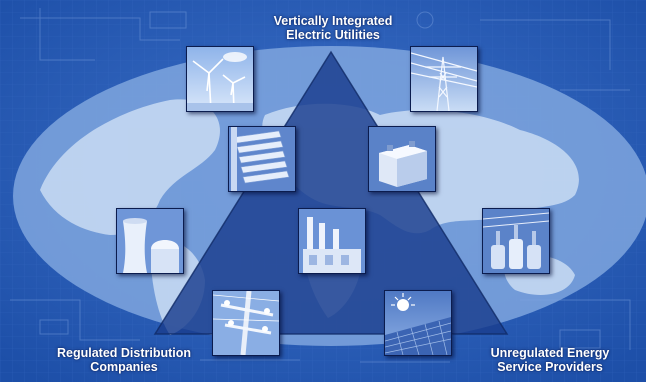 Image resolution: width=646 pixels, height=387 pixels. What do you see at coordinates (550, 367) in the screenshot?
I see `label-bottom-right-line2: Service Providers` at bounding box center [550, 367].